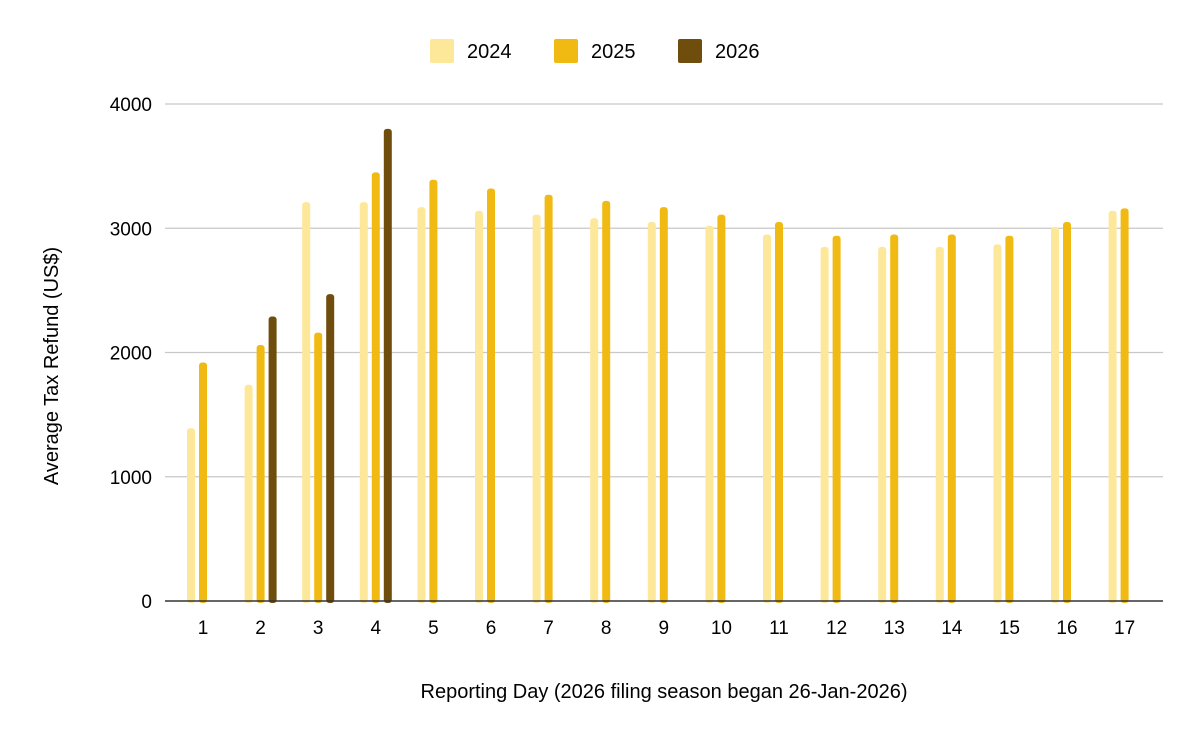 The height and width of the screenshot is (747, 1200). What do you see at coordinates (260, 628) in the screenshot?
I see `x-tick-label: 2` at bounding box center [260, 628].